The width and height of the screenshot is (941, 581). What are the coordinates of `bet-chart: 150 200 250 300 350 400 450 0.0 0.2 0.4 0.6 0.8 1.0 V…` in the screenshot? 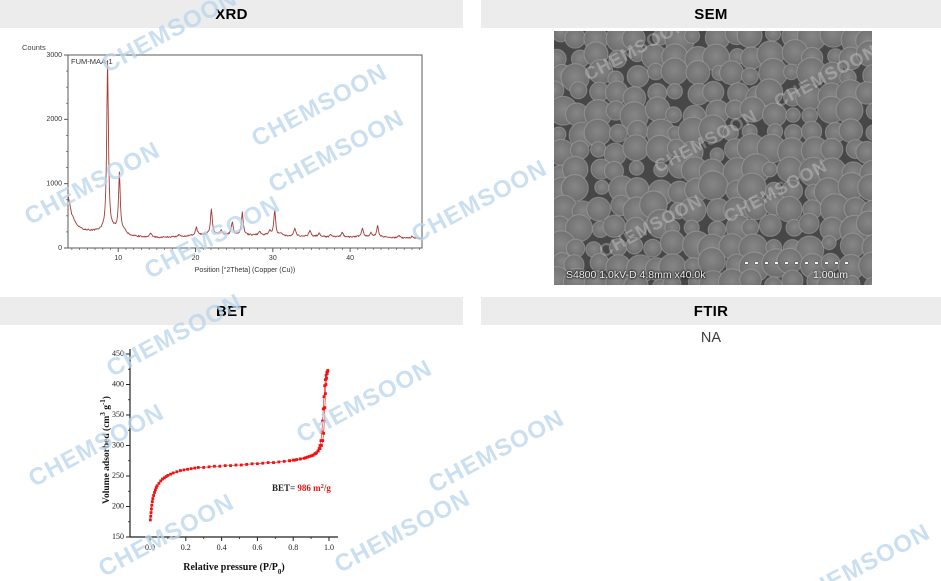 It's located at (218, 462).